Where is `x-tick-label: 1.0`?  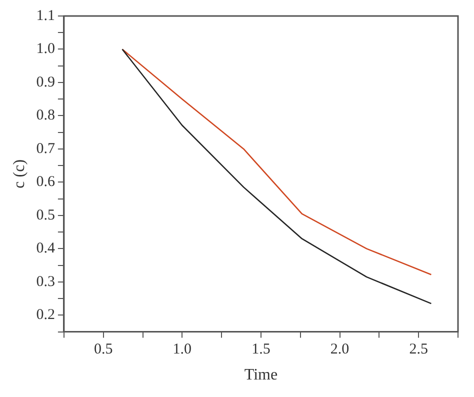 x-tick-label: 1.0 is located at coordinates (182, 350).